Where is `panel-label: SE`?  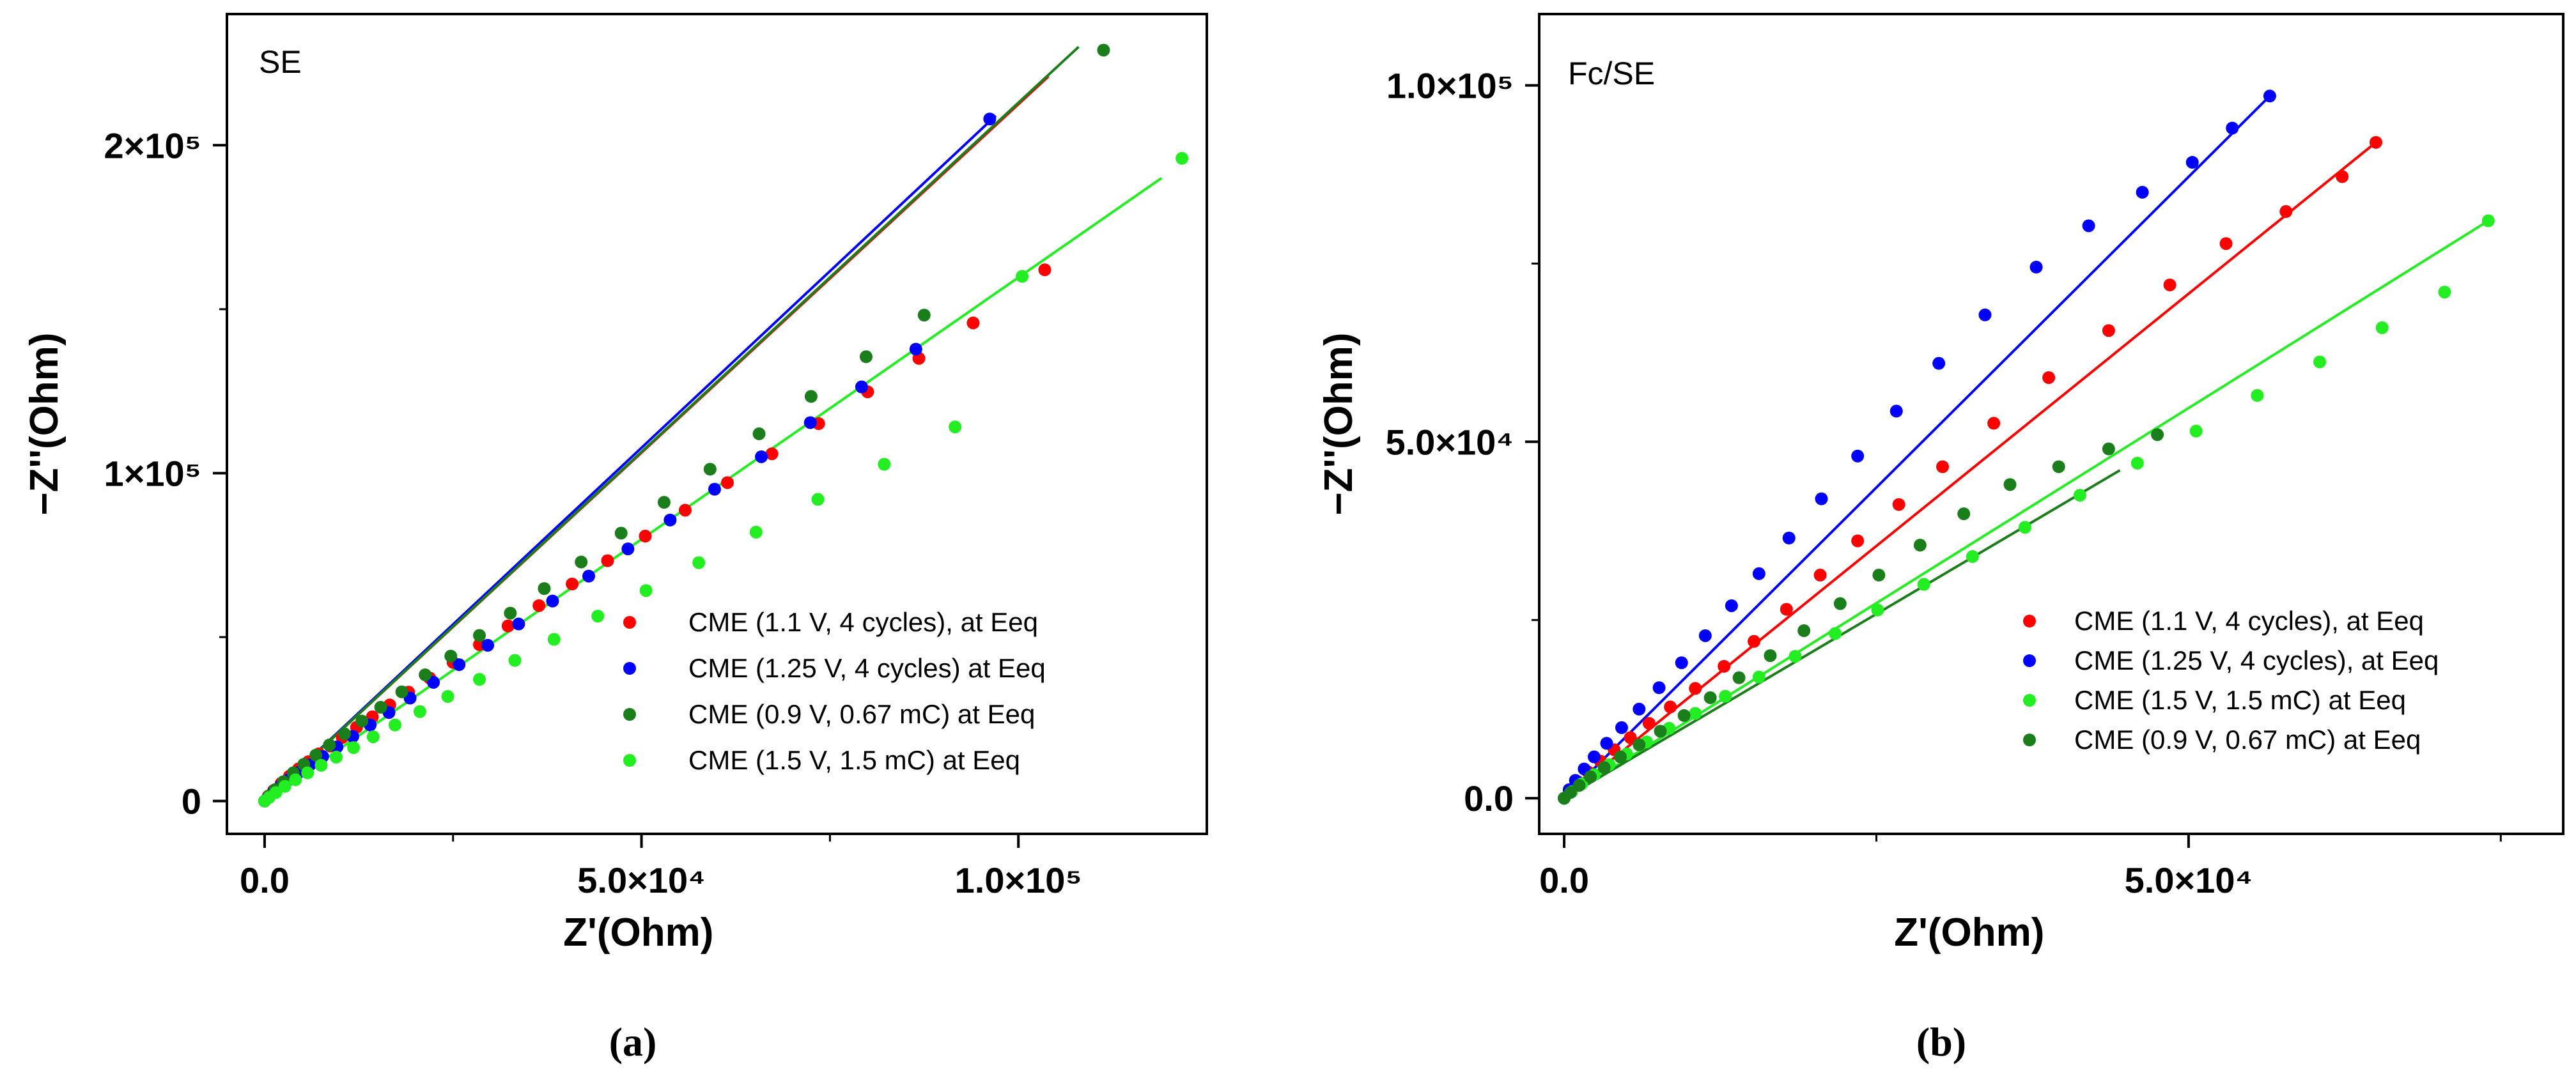 panel-label: SE is located at coordinates (280, 62).